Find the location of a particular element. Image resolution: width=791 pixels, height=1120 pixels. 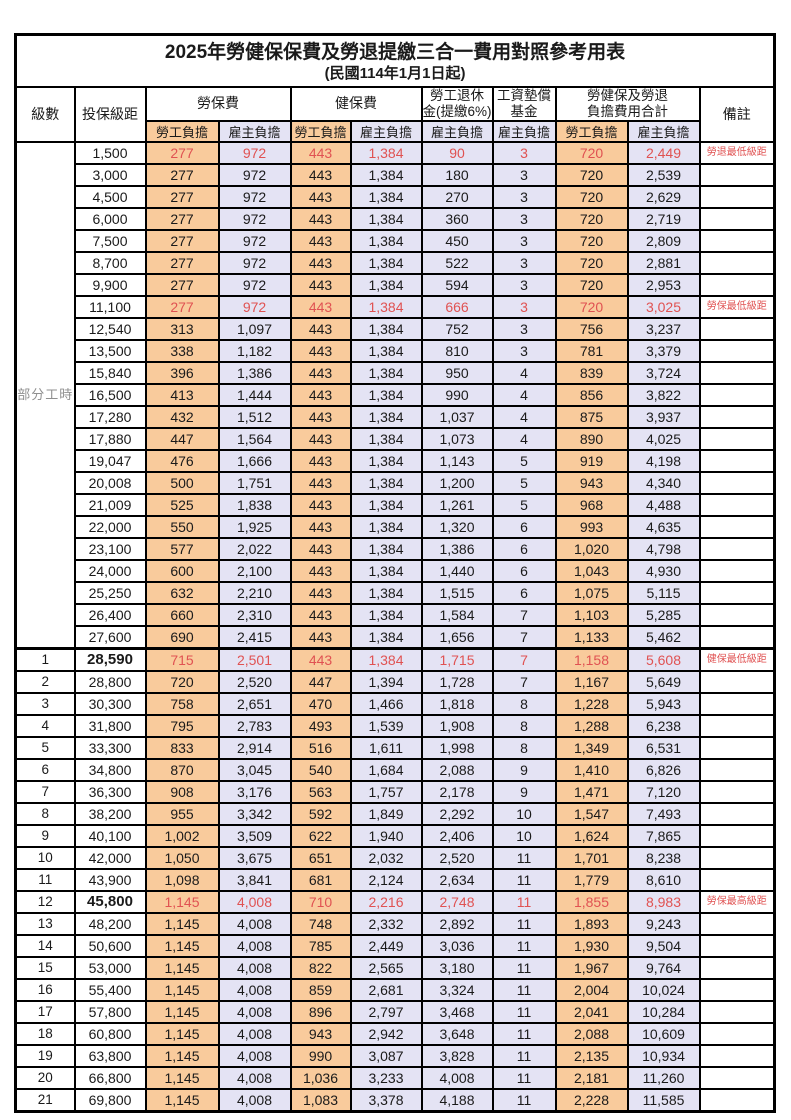

cell-health-fee-employee: 990 is located at coordinates (320, 1055).